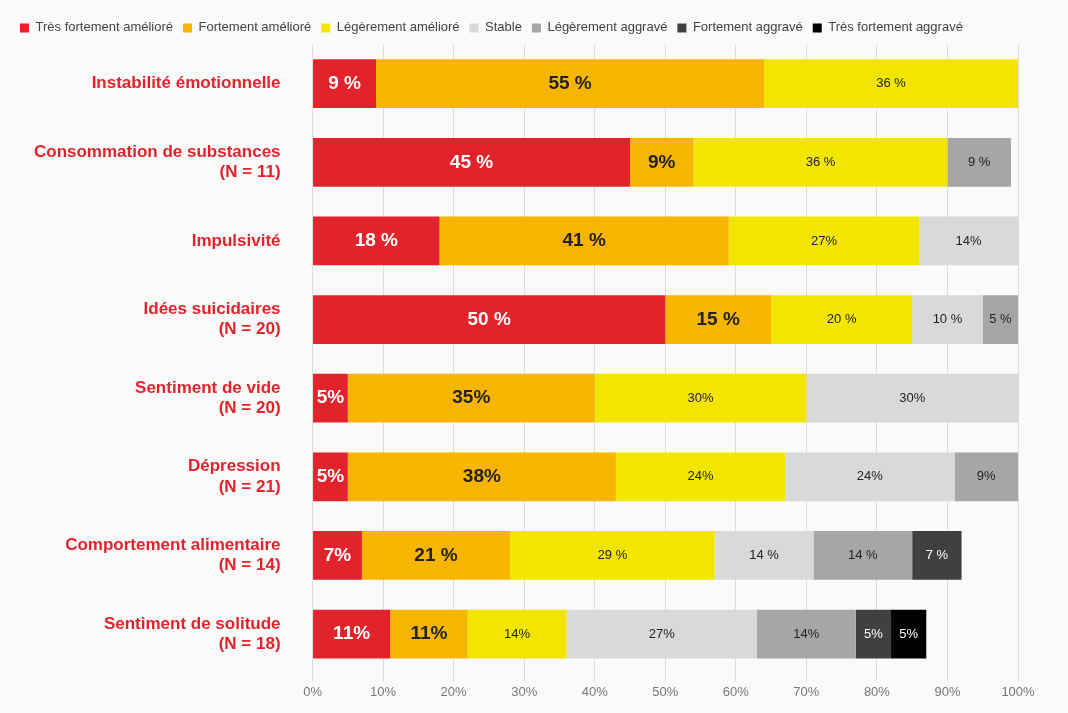 The height and width of the screenshot is (713, 1068). I want to click on data-label: 45 %, so click(471, 161).